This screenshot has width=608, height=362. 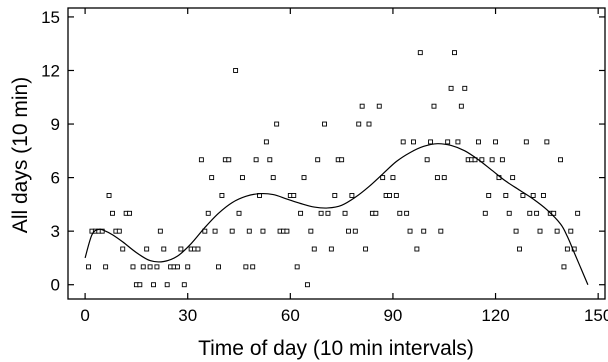 I want to click on y-tick-label: 12, so click(x=50, y=70).